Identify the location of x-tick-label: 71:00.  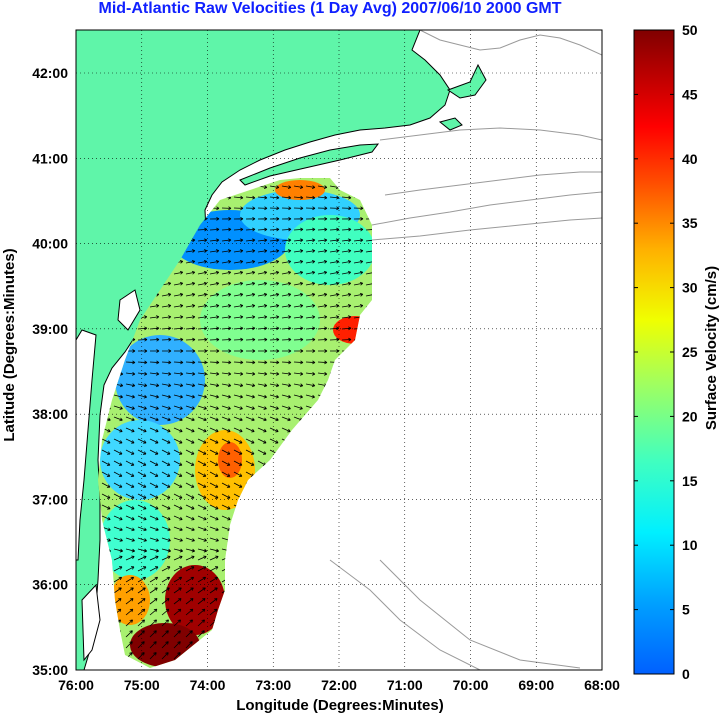
(405, 685).